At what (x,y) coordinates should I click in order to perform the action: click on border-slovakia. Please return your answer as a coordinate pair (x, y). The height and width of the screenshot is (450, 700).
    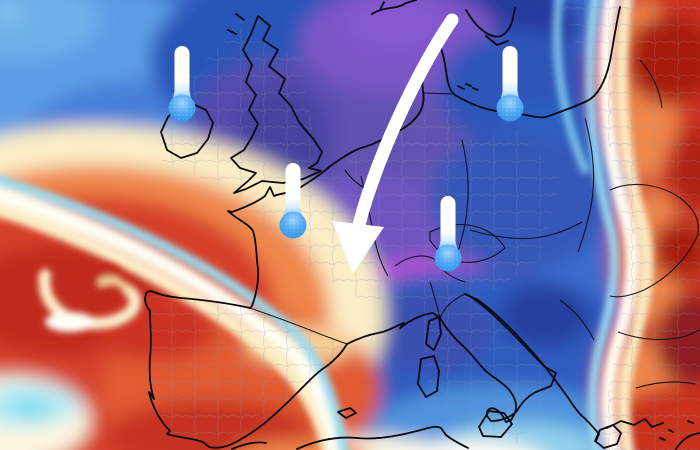
    Looking at the image, I should click on (526, 230).